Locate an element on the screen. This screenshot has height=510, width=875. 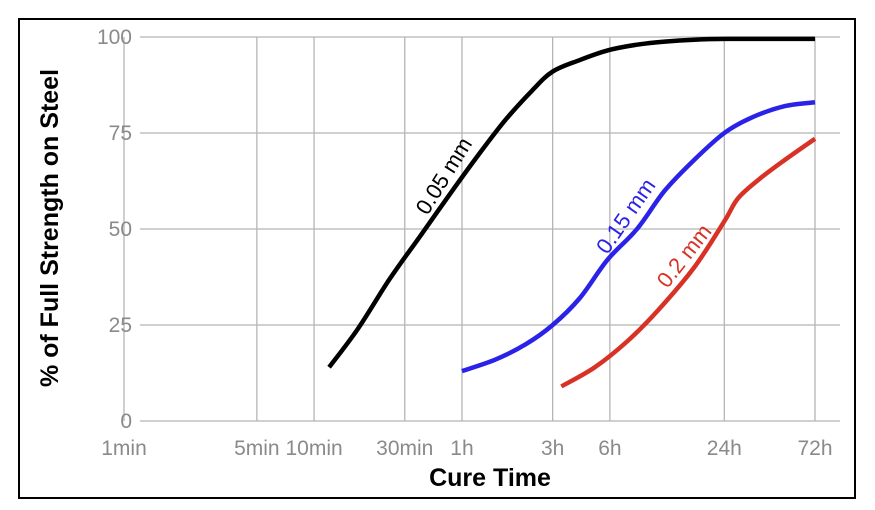
x-tick-label: 10min is located at coordinates (313, 448).